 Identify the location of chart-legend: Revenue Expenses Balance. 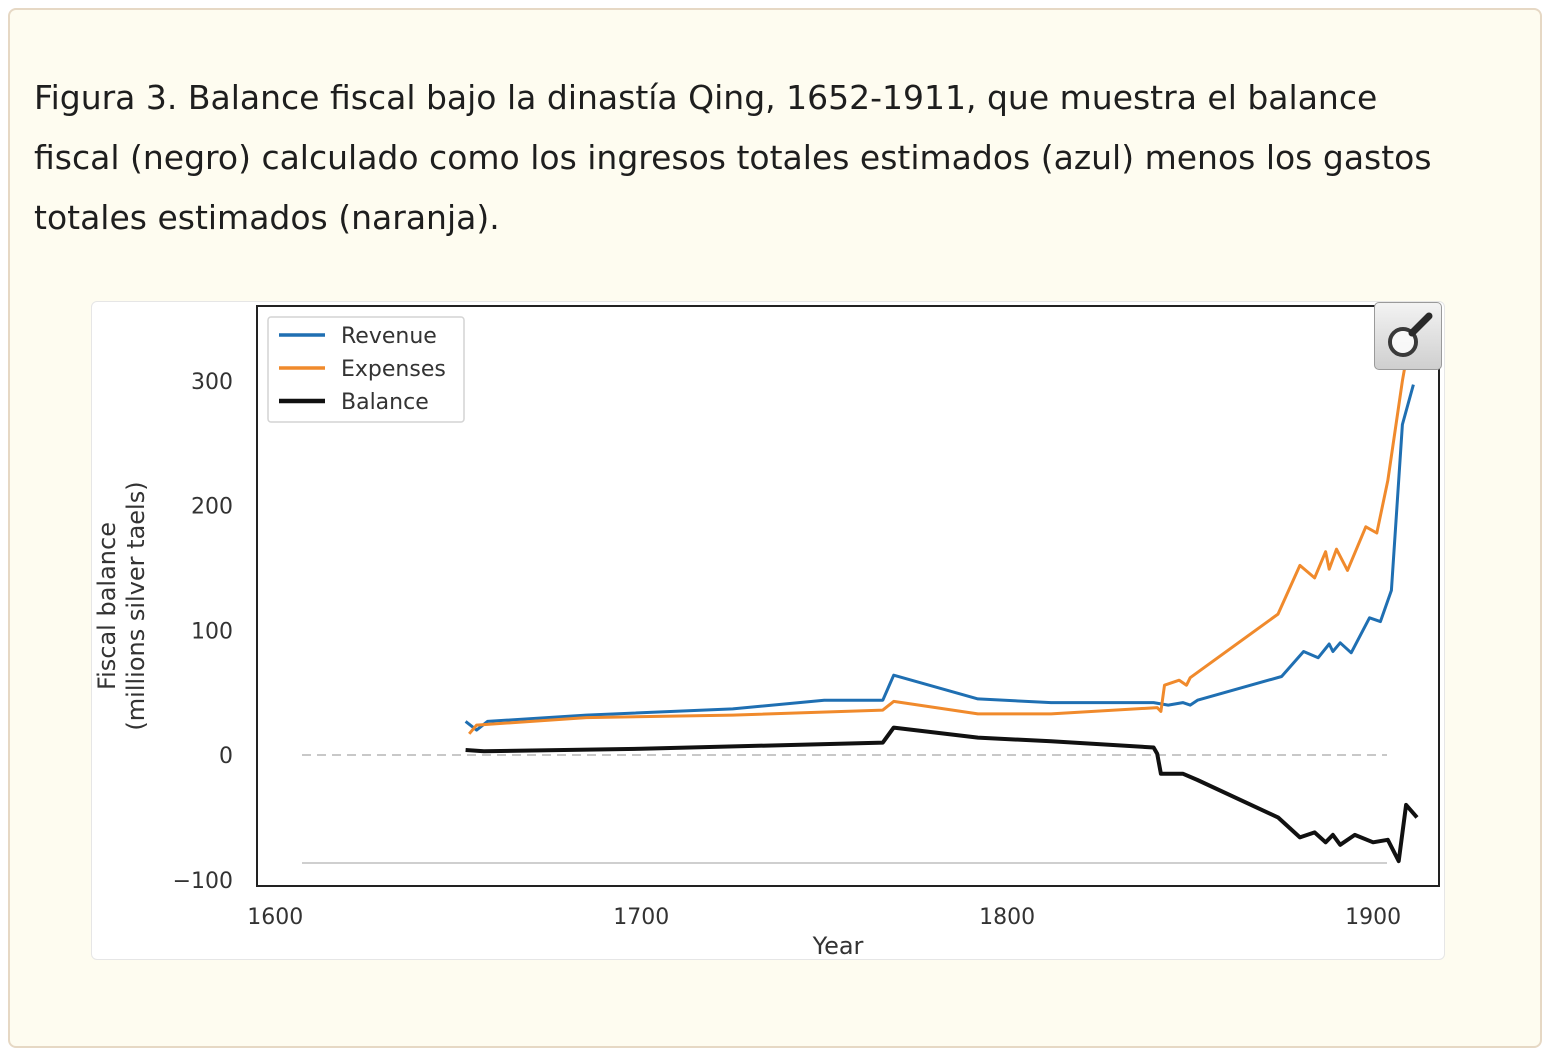
(366, 369).